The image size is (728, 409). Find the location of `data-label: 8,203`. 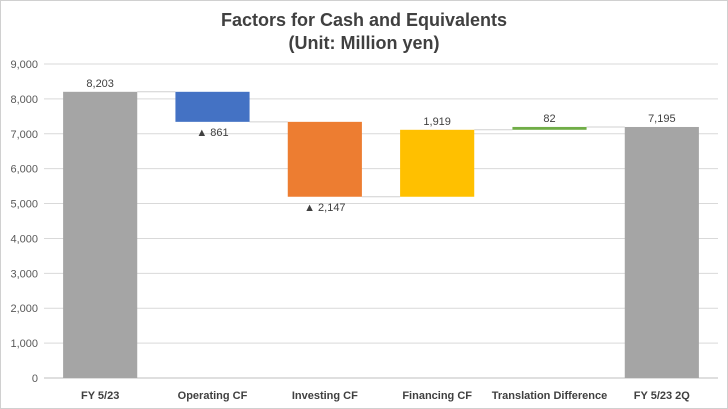

data-label: 8,203 is located at coordinates (100, 84).